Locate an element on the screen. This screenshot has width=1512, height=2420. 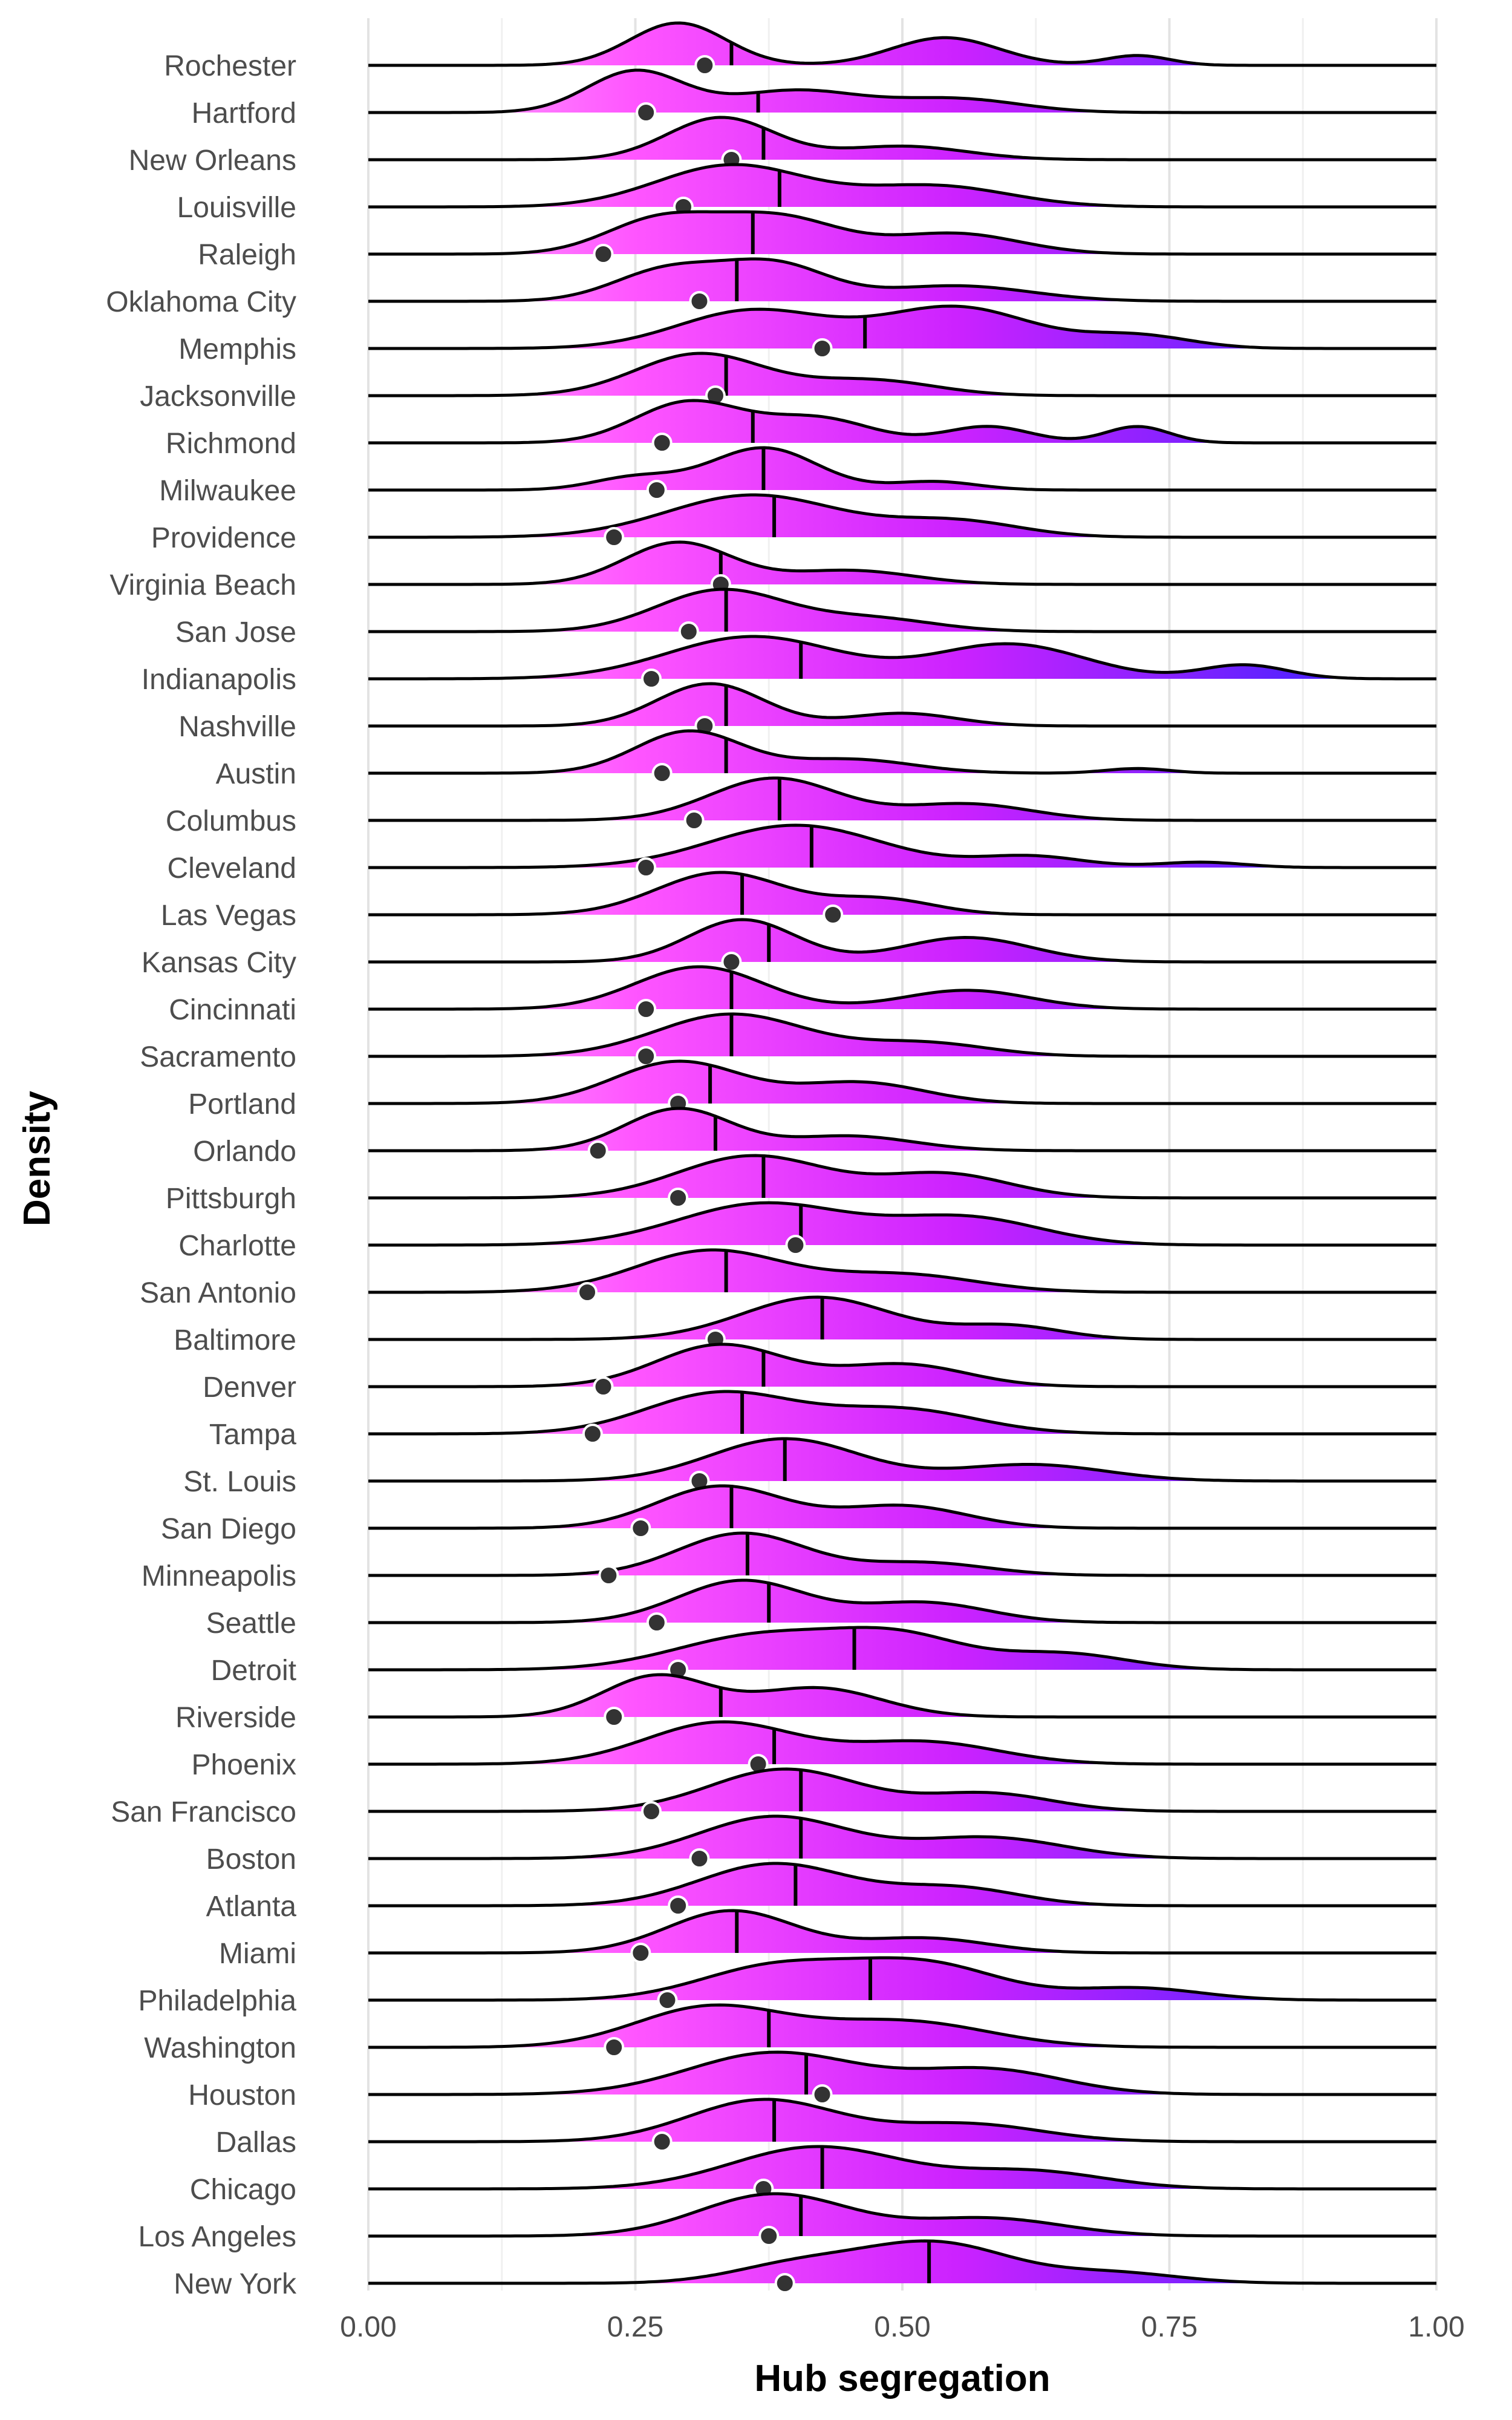
ridge-miami is located at coordinates (902, 1936).